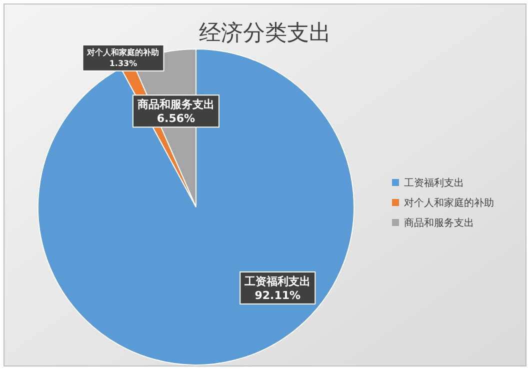 The width and height of the screenshot is (530, 370). I want to click on legend-label: 对个人和家庭的补助, so click(449, 203).